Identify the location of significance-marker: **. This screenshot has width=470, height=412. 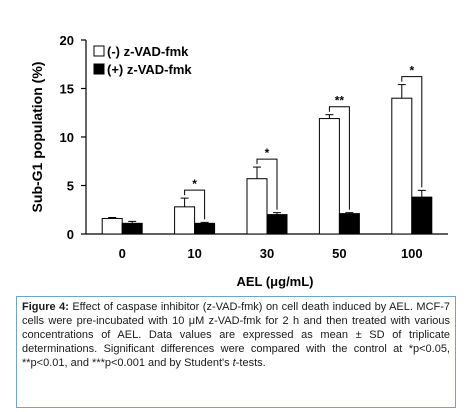
(340, 101).